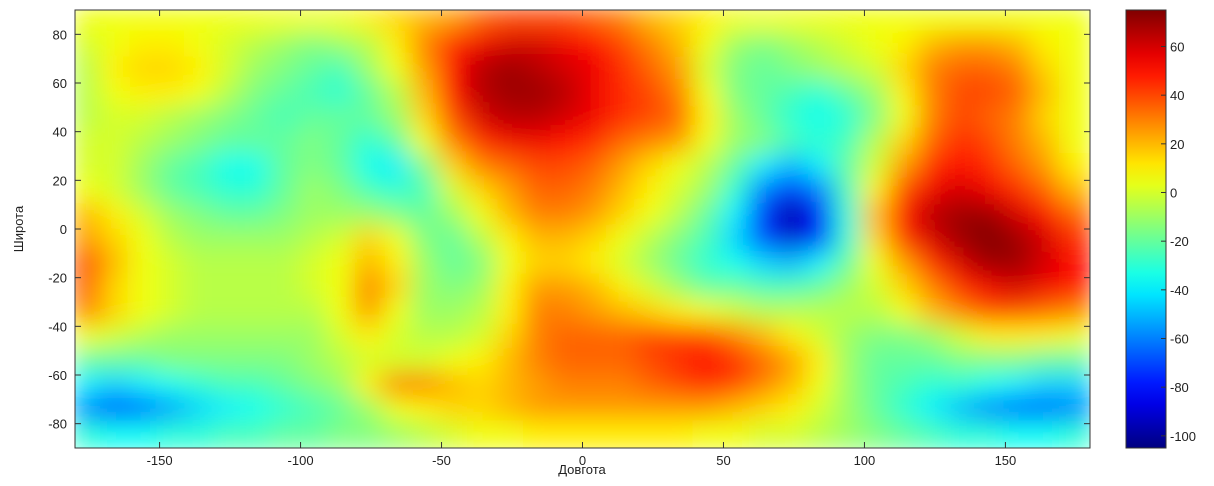 This screenshot has height=486, width=1214. Describe the element at coordinates (1006, 460) in the screenshot. I see `x-tick-label: 150` at that location.